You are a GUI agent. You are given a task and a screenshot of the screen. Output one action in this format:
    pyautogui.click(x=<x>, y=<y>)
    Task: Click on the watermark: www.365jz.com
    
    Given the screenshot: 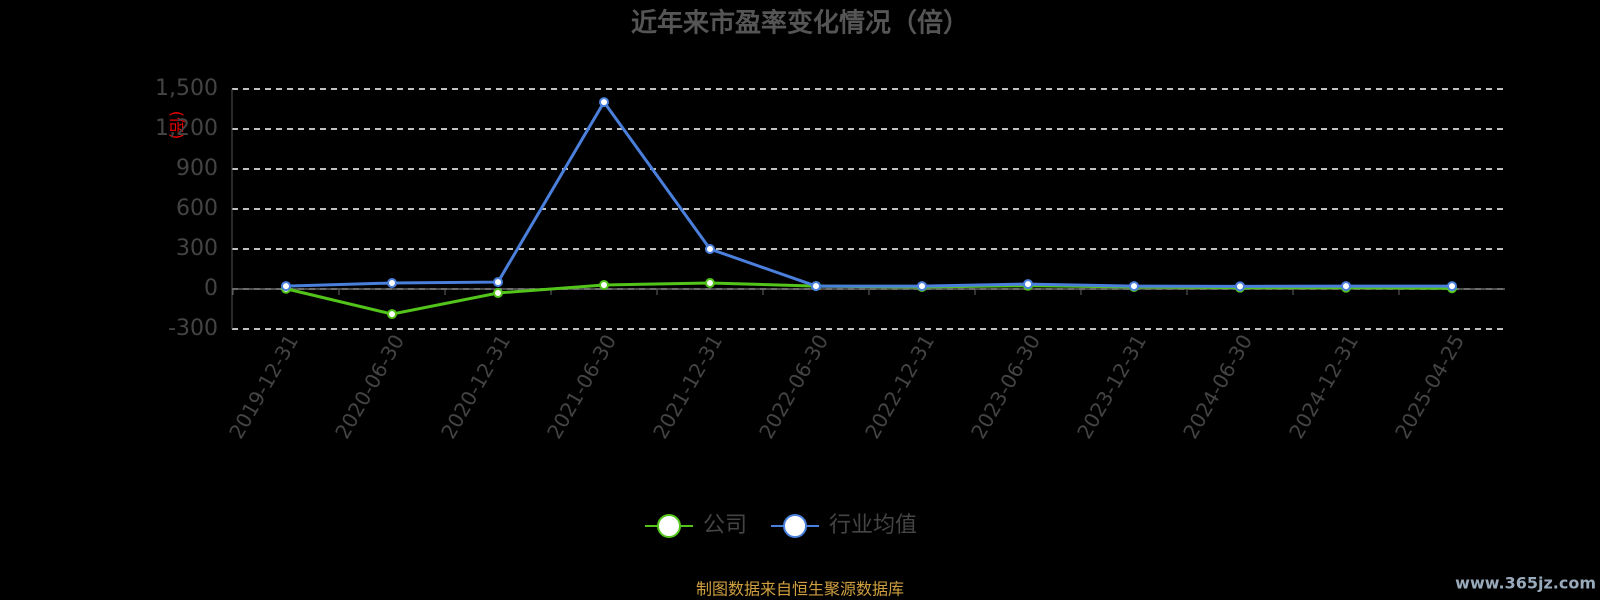 What is the action you would take?
    pyautogui.click(x=1525, y=583)
    